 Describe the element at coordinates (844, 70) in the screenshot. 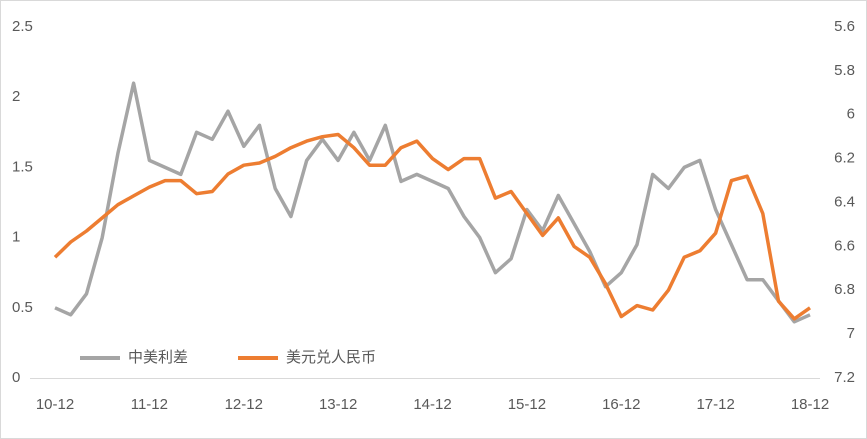

I see `y2-tick-label: 5.8` at that location.